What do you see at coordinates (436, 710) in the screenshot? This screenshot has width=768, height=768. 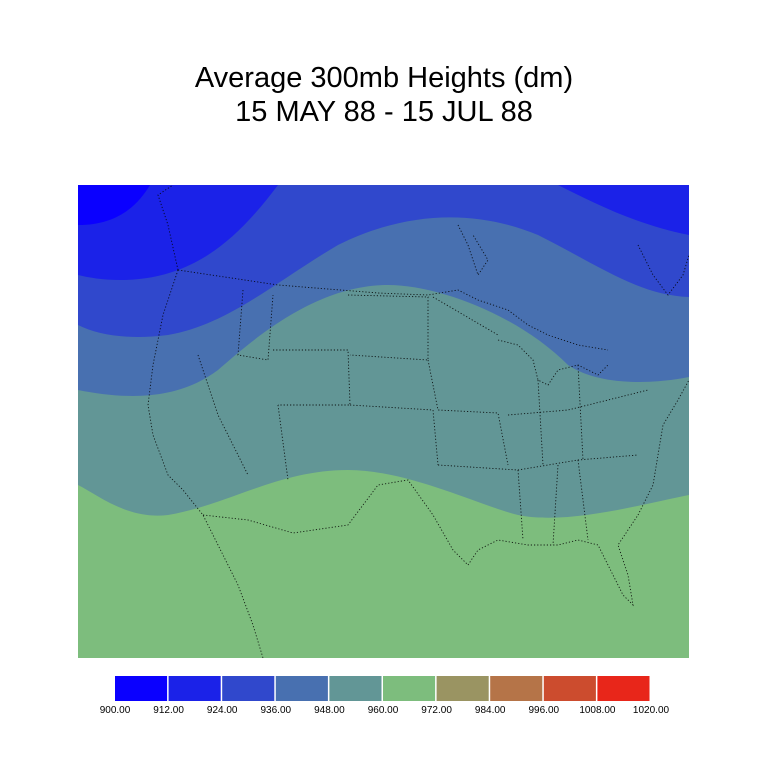 I see `legend-tick-label: 972.00` at bounding box center [436, 710].